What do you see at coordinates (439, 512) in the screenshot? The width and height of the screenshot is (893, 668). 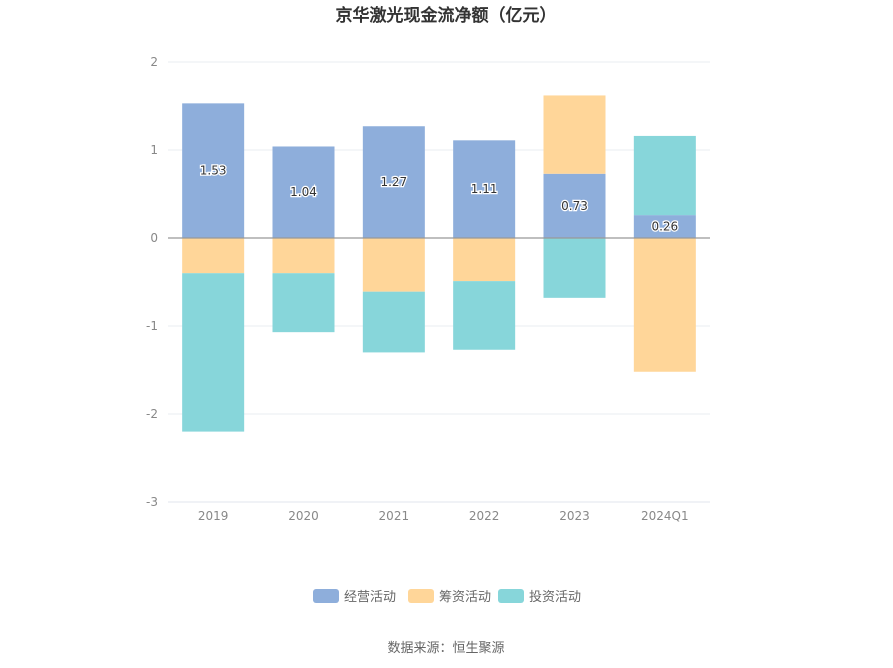 I see `x-axis: 2019 2020 2021 2022 2023 2024Q1` at bounding box center [439, 512].